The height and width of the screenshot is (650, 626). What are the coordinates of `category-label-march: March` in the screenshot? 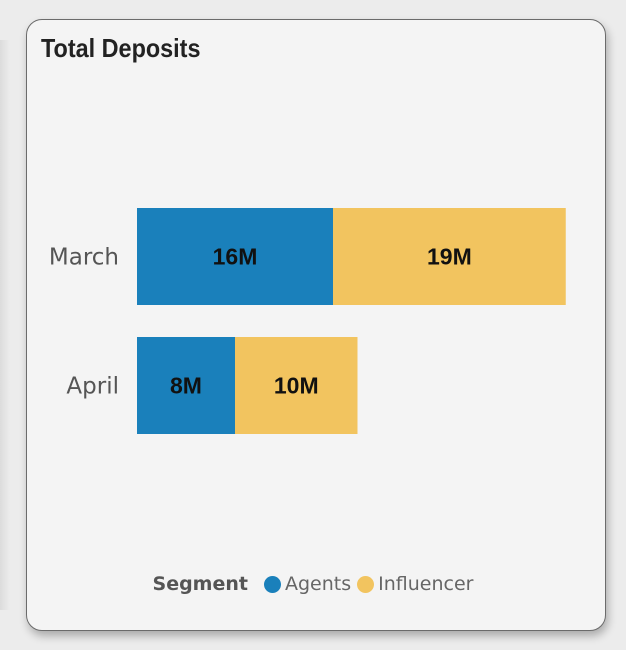 It's located at (84, 258).